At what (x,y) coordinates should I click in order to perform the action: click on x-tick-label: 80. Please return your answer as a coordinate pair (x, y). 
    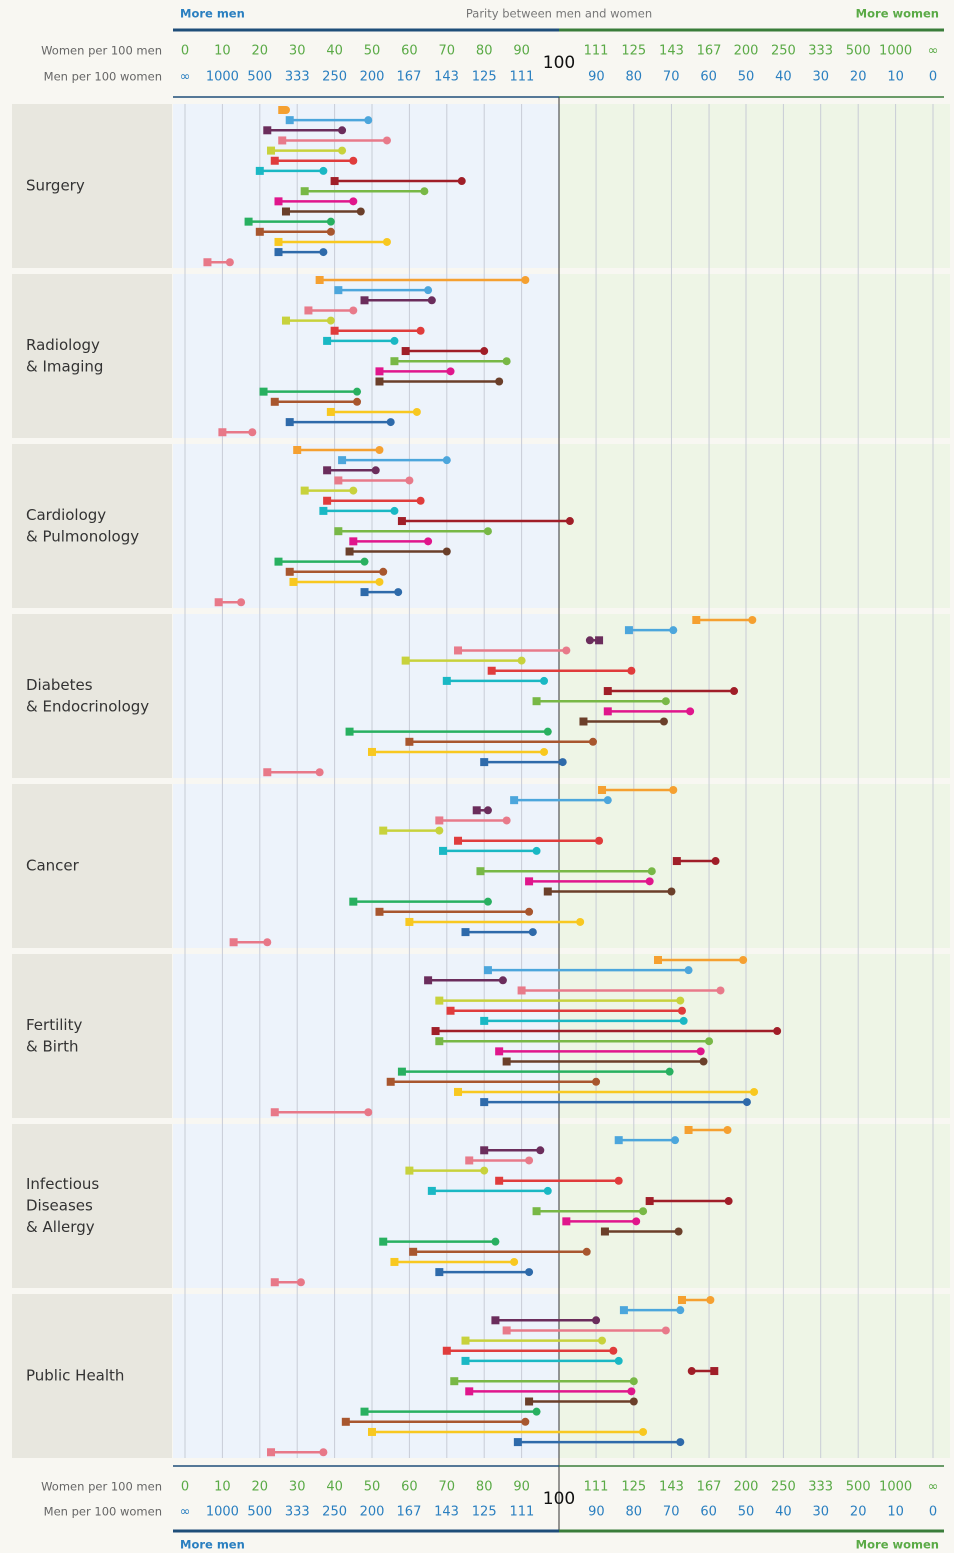
    Looking at the image, I should click on (484, 1487).